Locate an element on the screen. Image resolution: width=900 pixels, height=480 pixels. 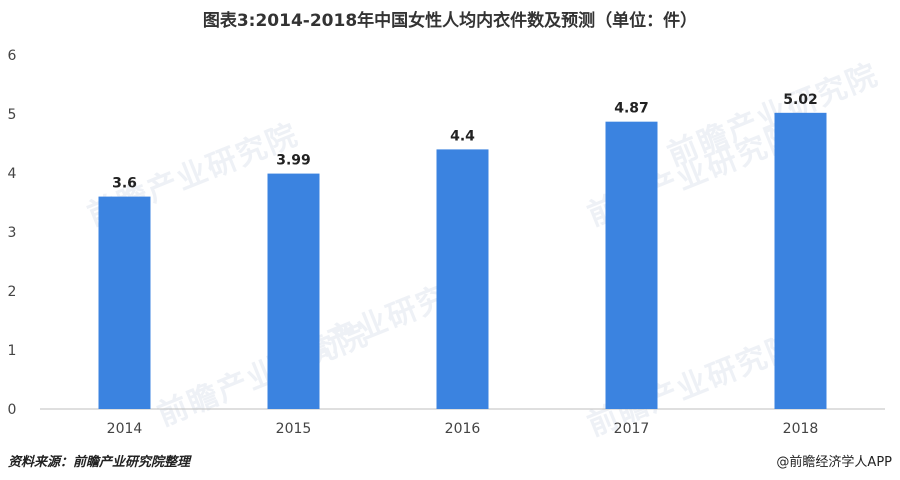
y-tick-label: 4 is located at coordinates (12, 174).